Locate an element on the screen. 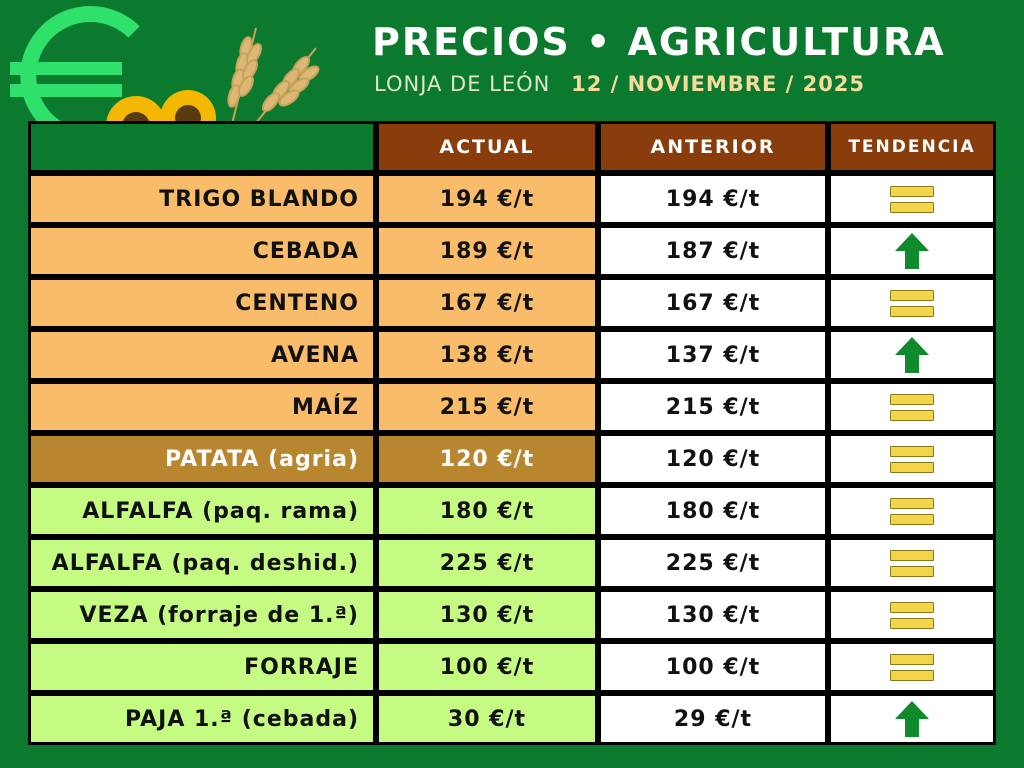 This screenshot has height=768, width=1024. current-price: 189 €/t is located at coordinates (487, 251).